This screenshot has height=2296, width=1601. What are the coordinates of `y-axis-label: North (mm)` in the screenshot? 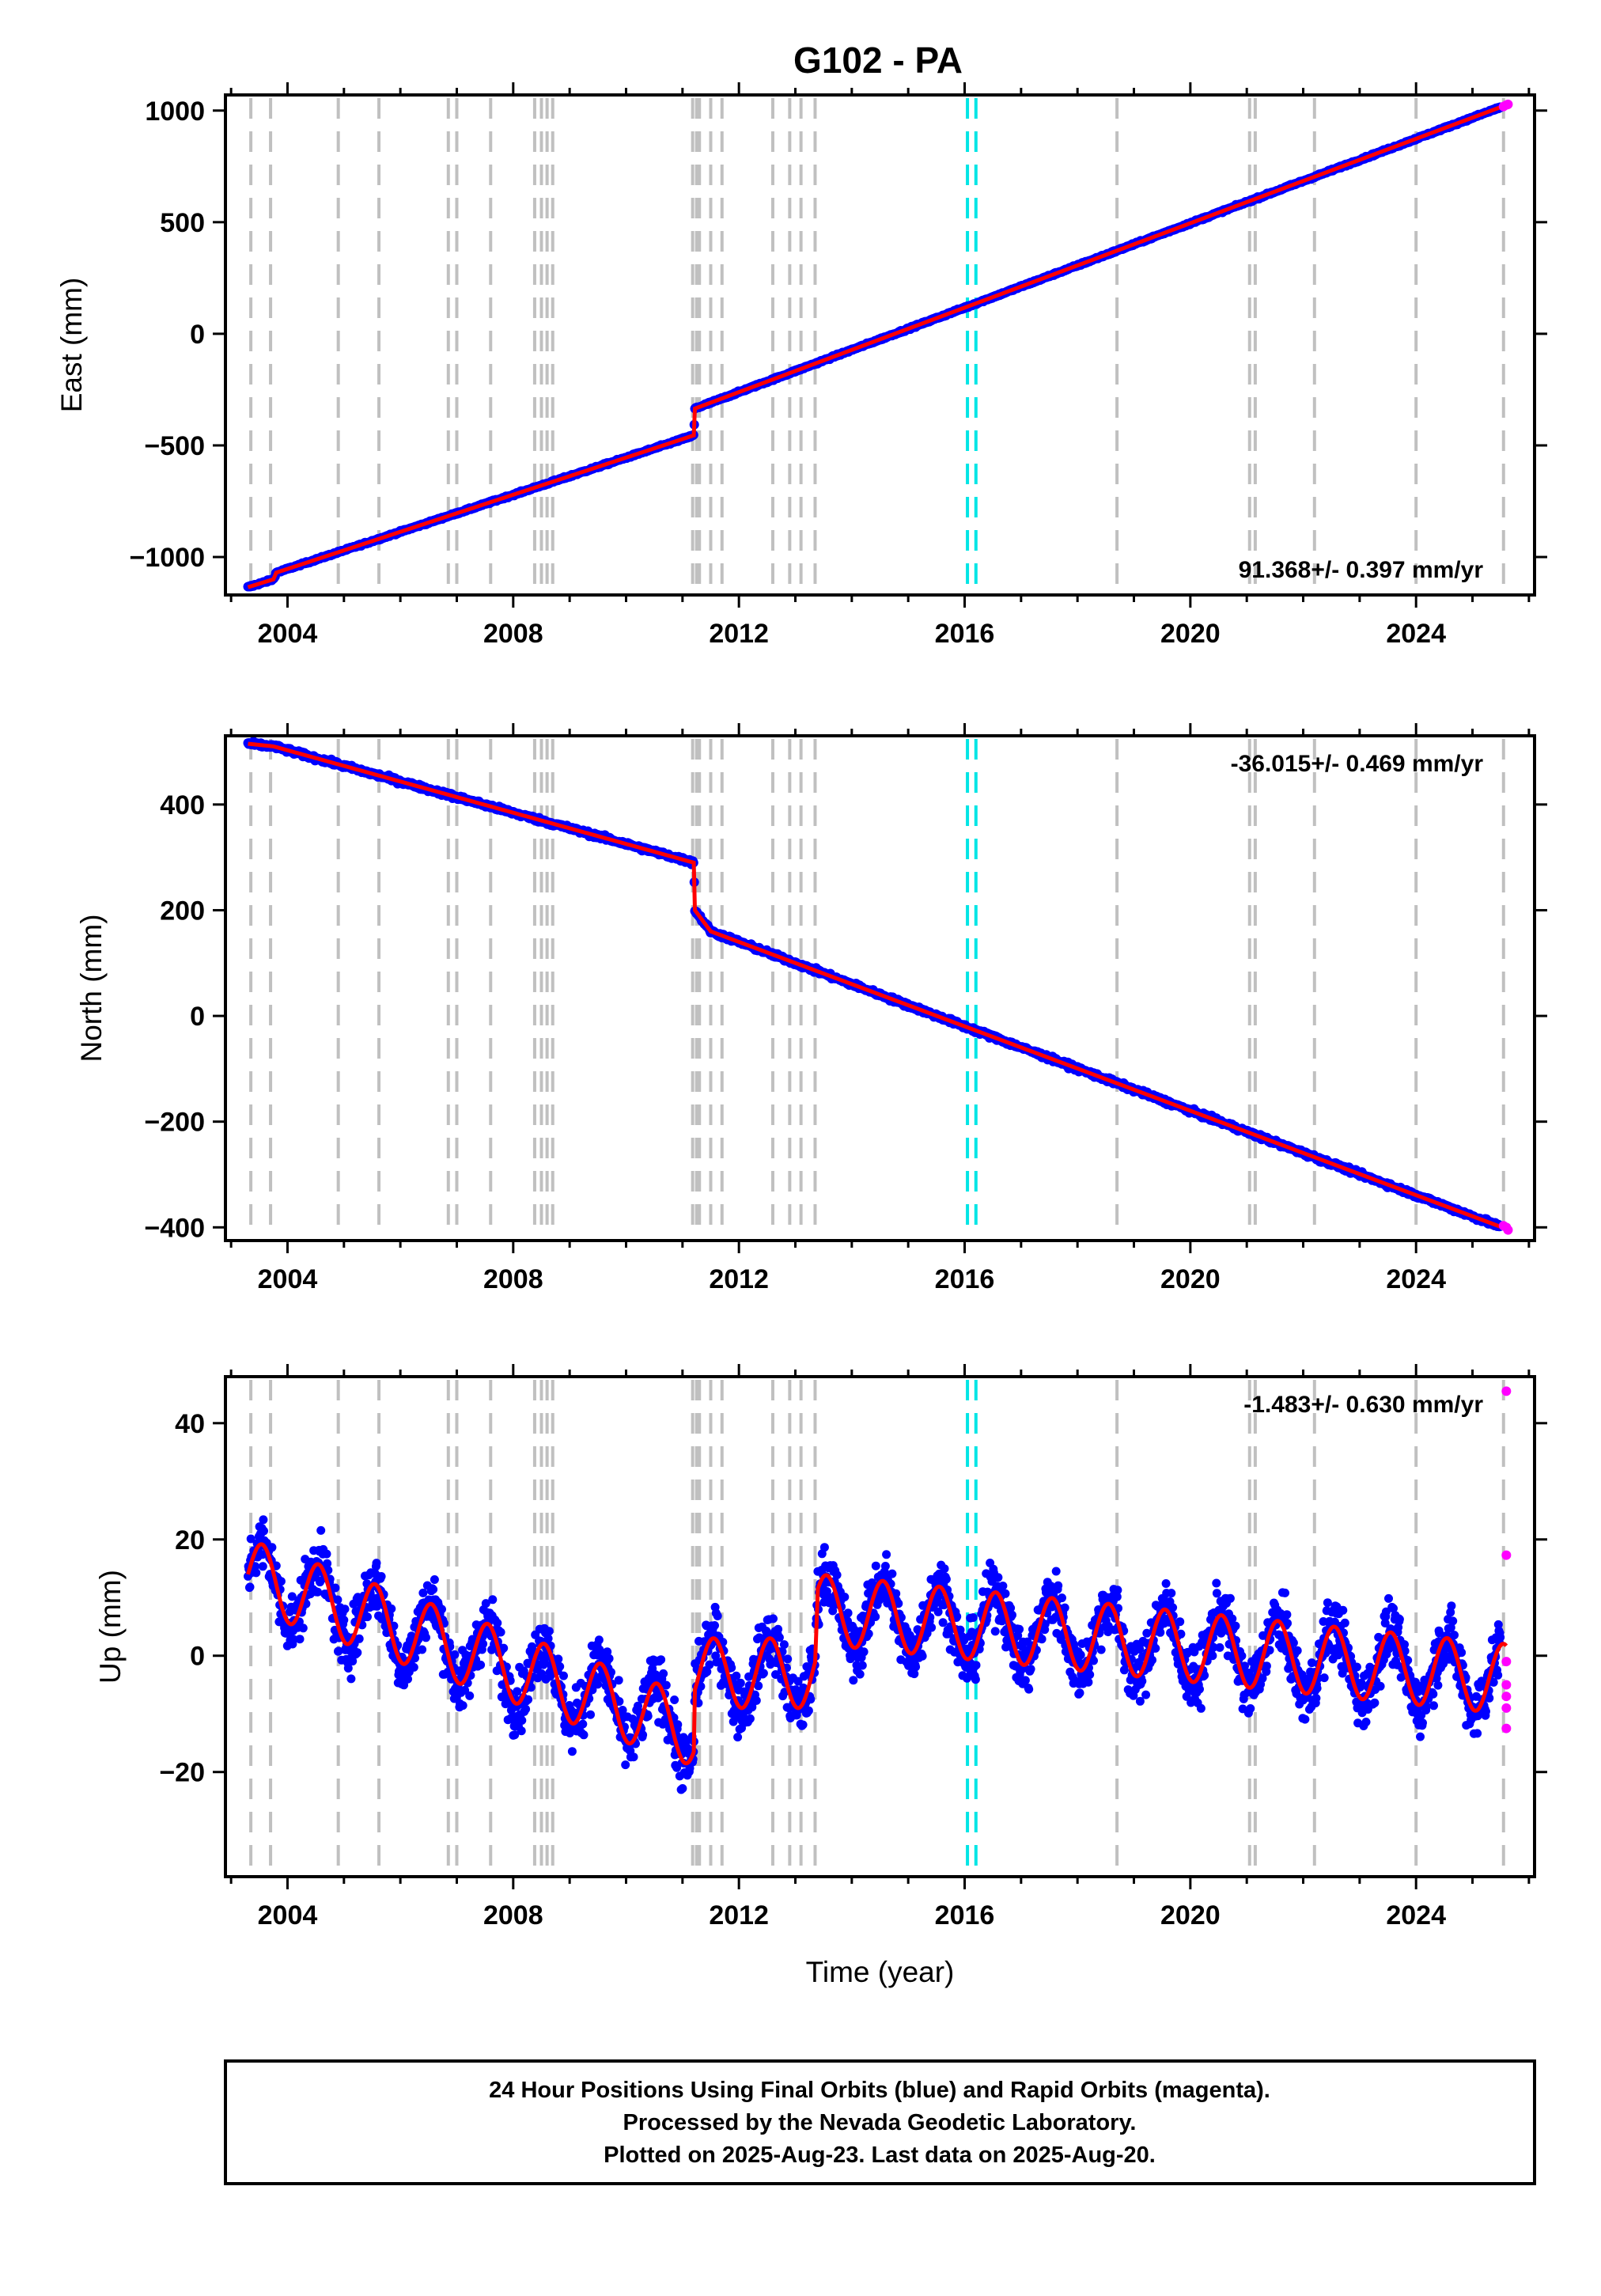 It's located at (92, 988).